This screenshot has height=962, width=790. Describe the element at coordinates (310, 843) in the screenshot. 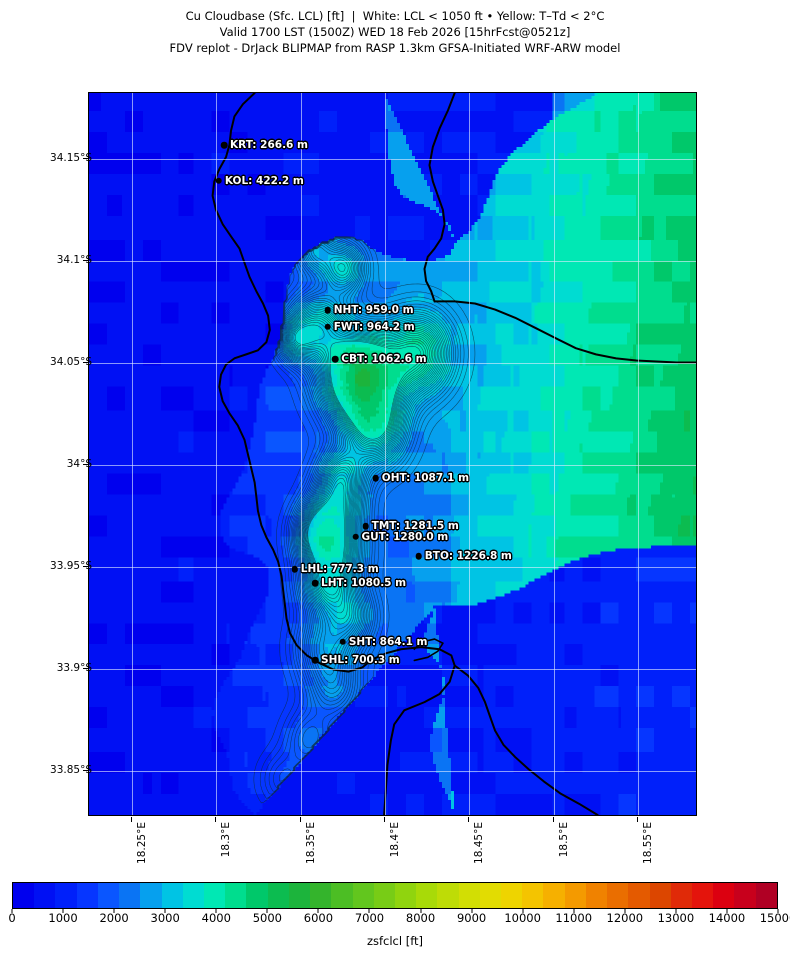

I see `x-axis-tick-label: 18.35°E` at that location.